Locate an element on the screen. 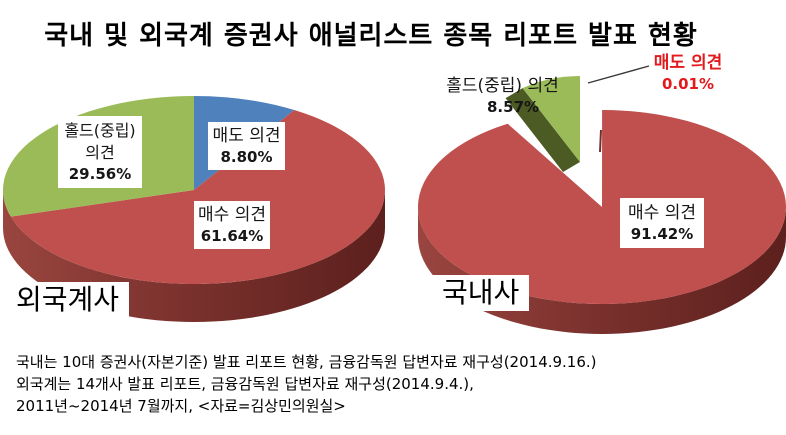 Image resolution: width=786 pixels, height=435 pixels. domestic-sell-label: 매도 의견 0.01% is located at coordinates (688, 73).